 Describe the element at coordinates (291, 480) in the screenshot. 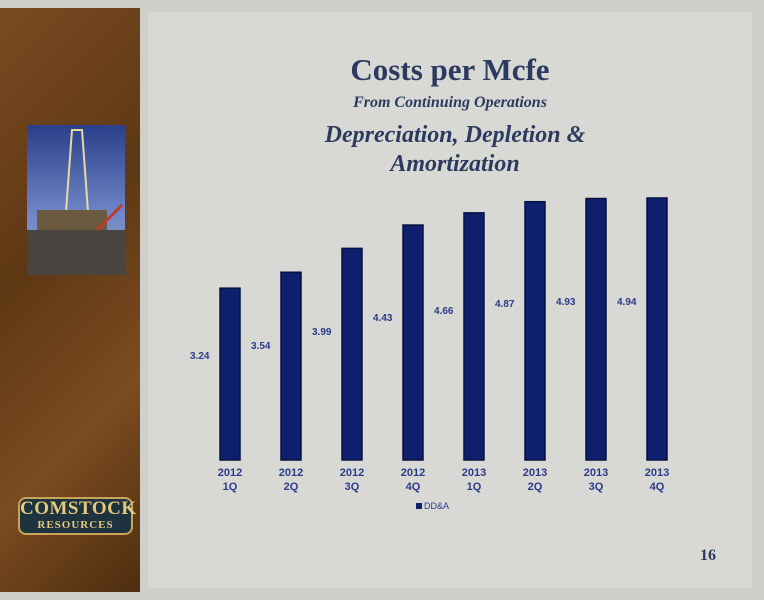

I see `x-tick-label: 2012 2Q` at that location.